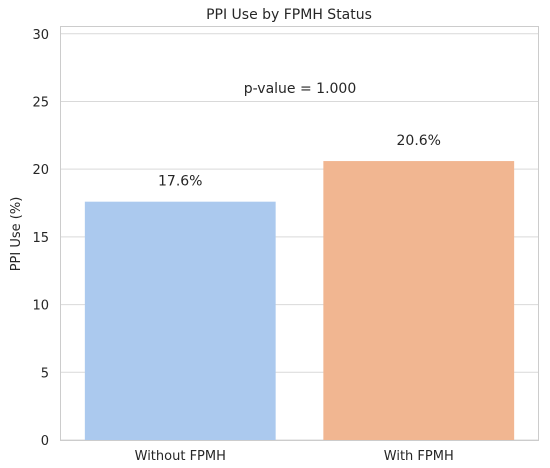 This screenshot has width=550, height=468. I want to click on y-axis-label: PPI Use (%), so click(16, 234).